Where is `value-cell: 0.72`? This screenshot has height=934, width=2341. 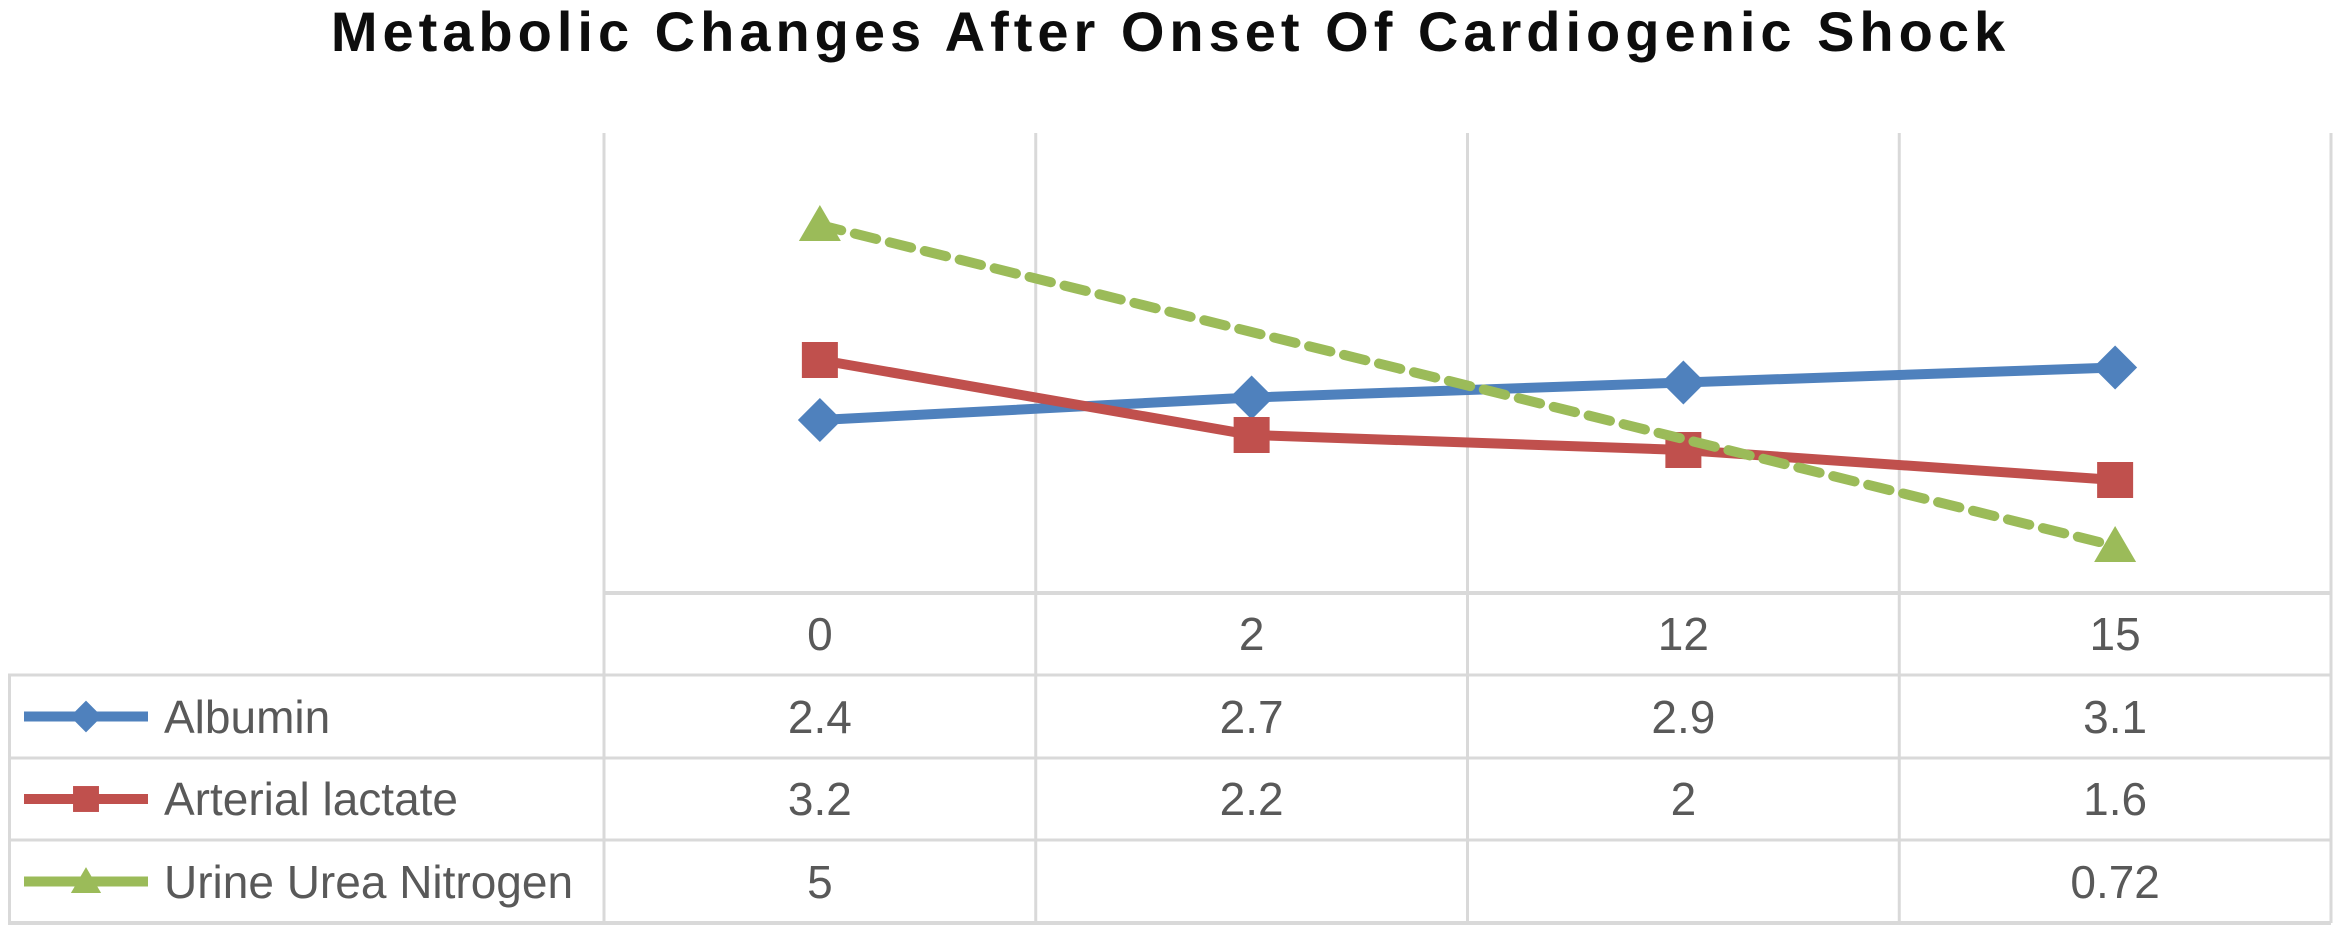
value-cell: 0.72 is located at coordinates (2115, 881).